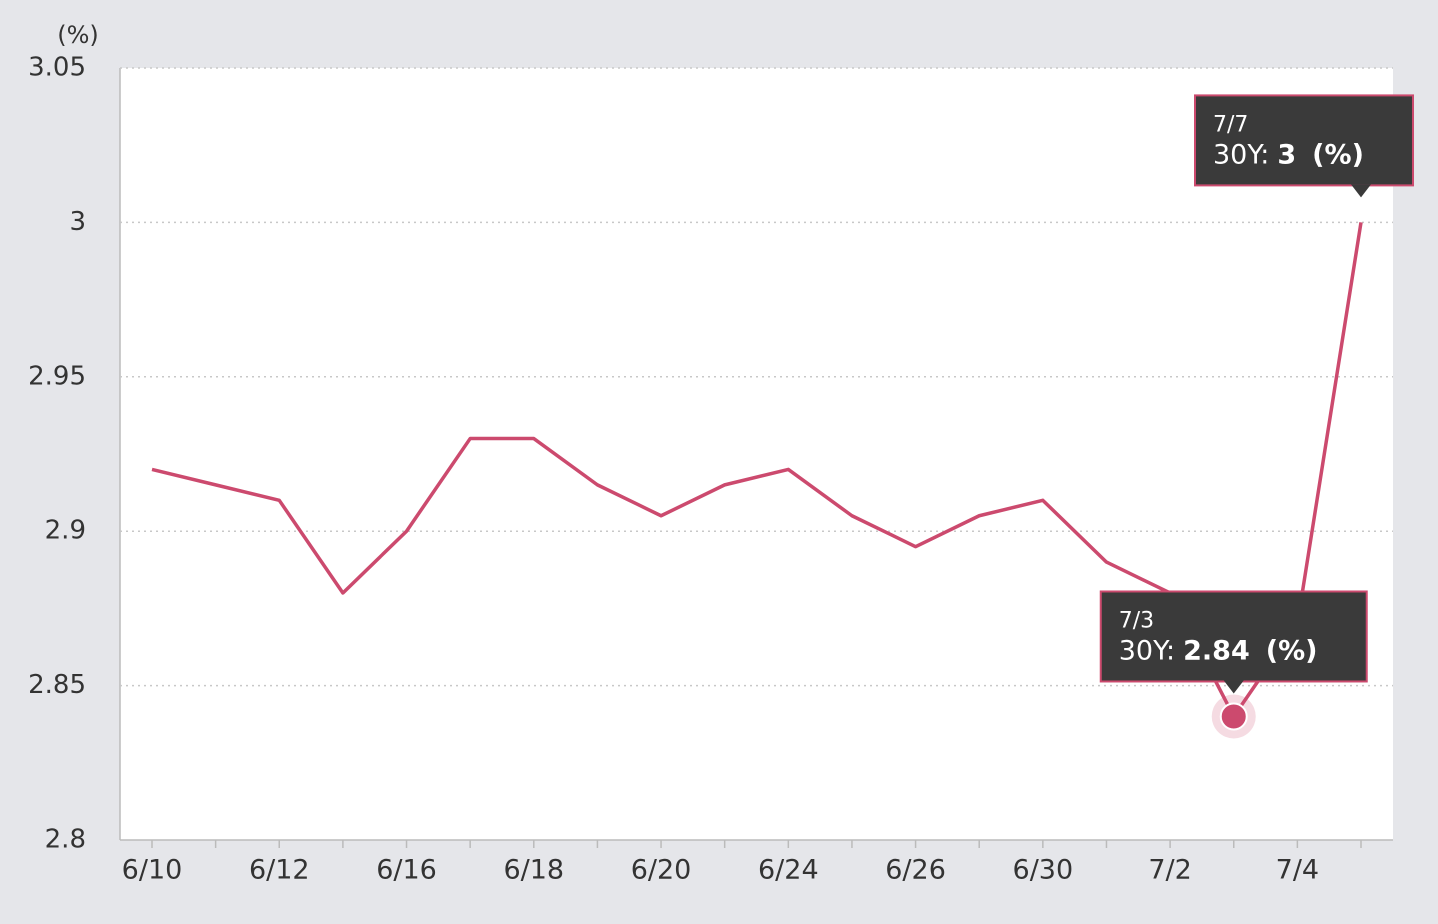  Describe the element at coordinates (661, 870) in the screenshot. I see `x-tick-label: 6/20` at that location.